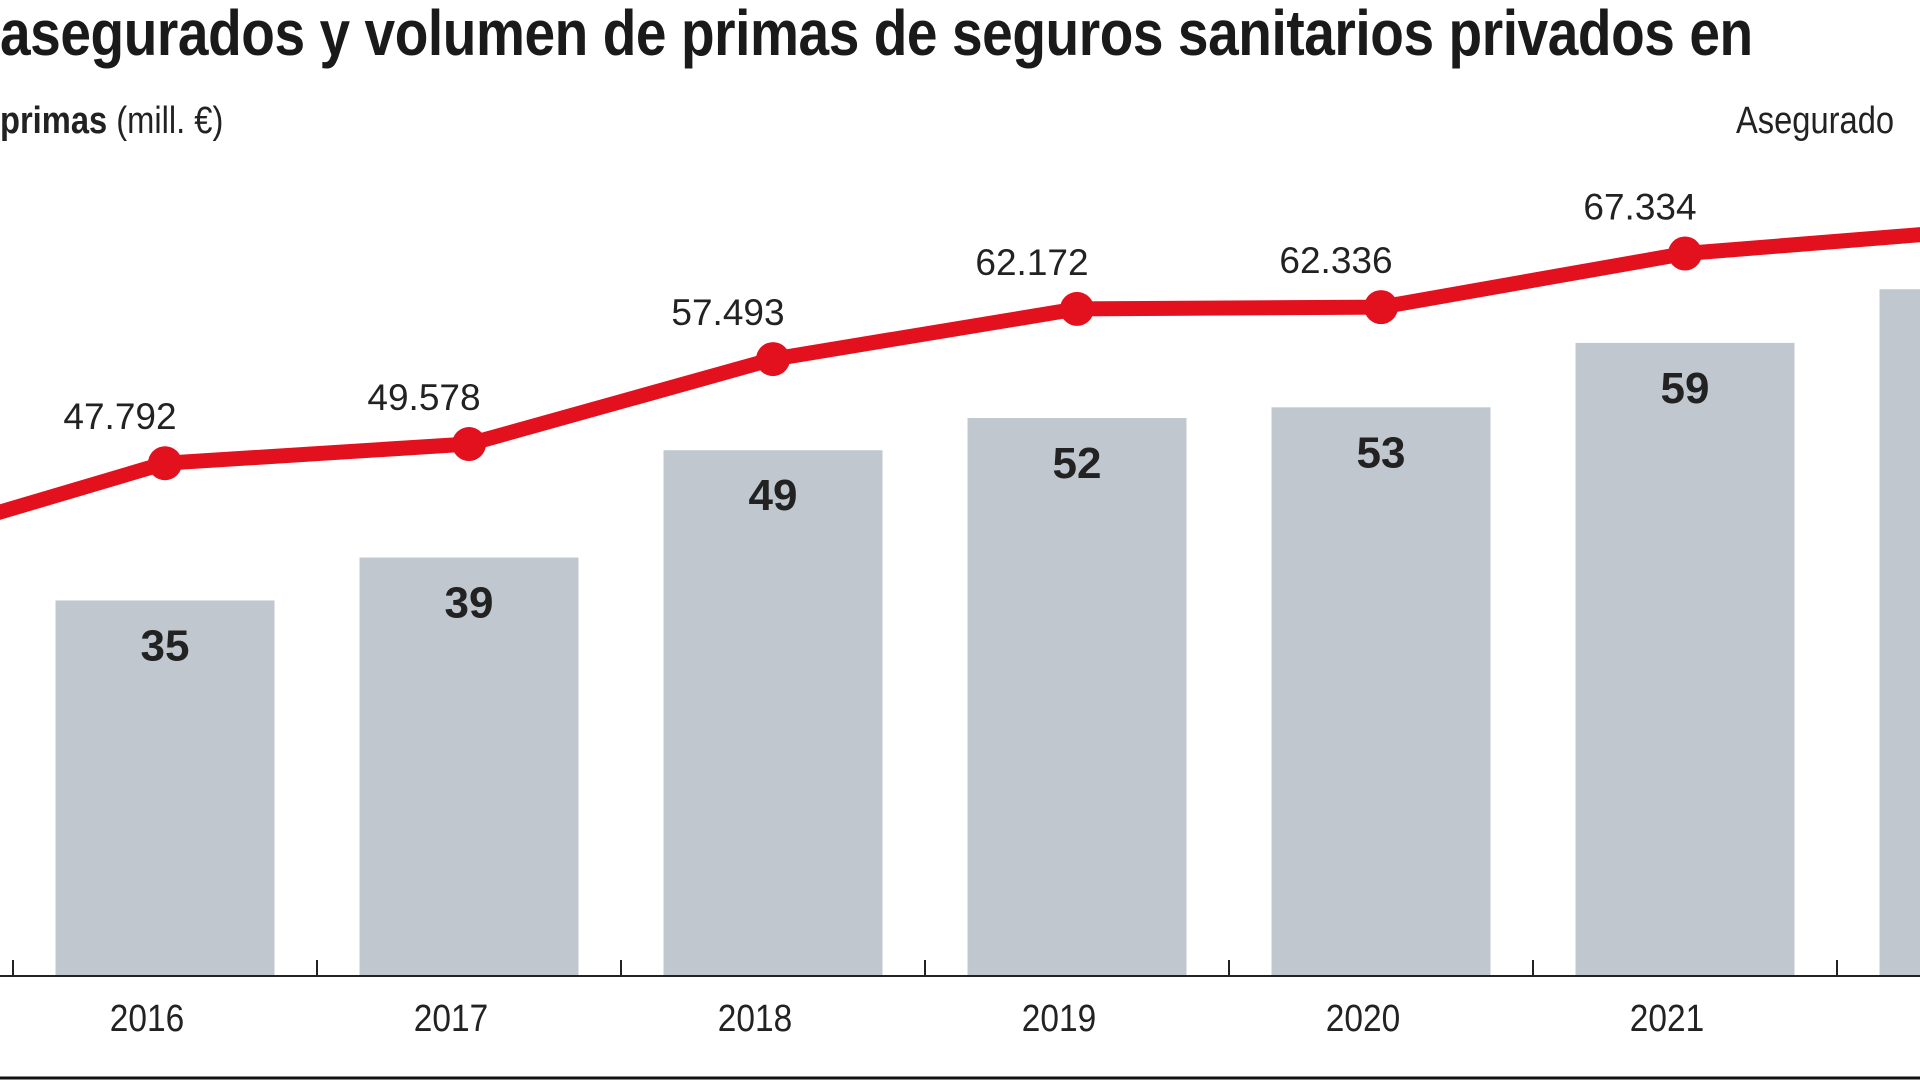 The image size is (1920, 1080). Describe the element at coordinates (1815, 121) in the screenshot. I see `right-axis-label: Asegurado` at that location.